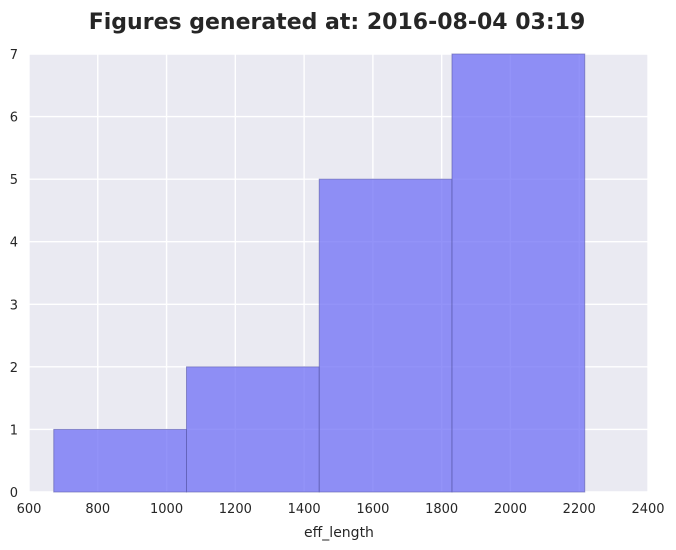 The image size is (676, 550). I want to click on x-tick-label: 1400, so click(304, 509).